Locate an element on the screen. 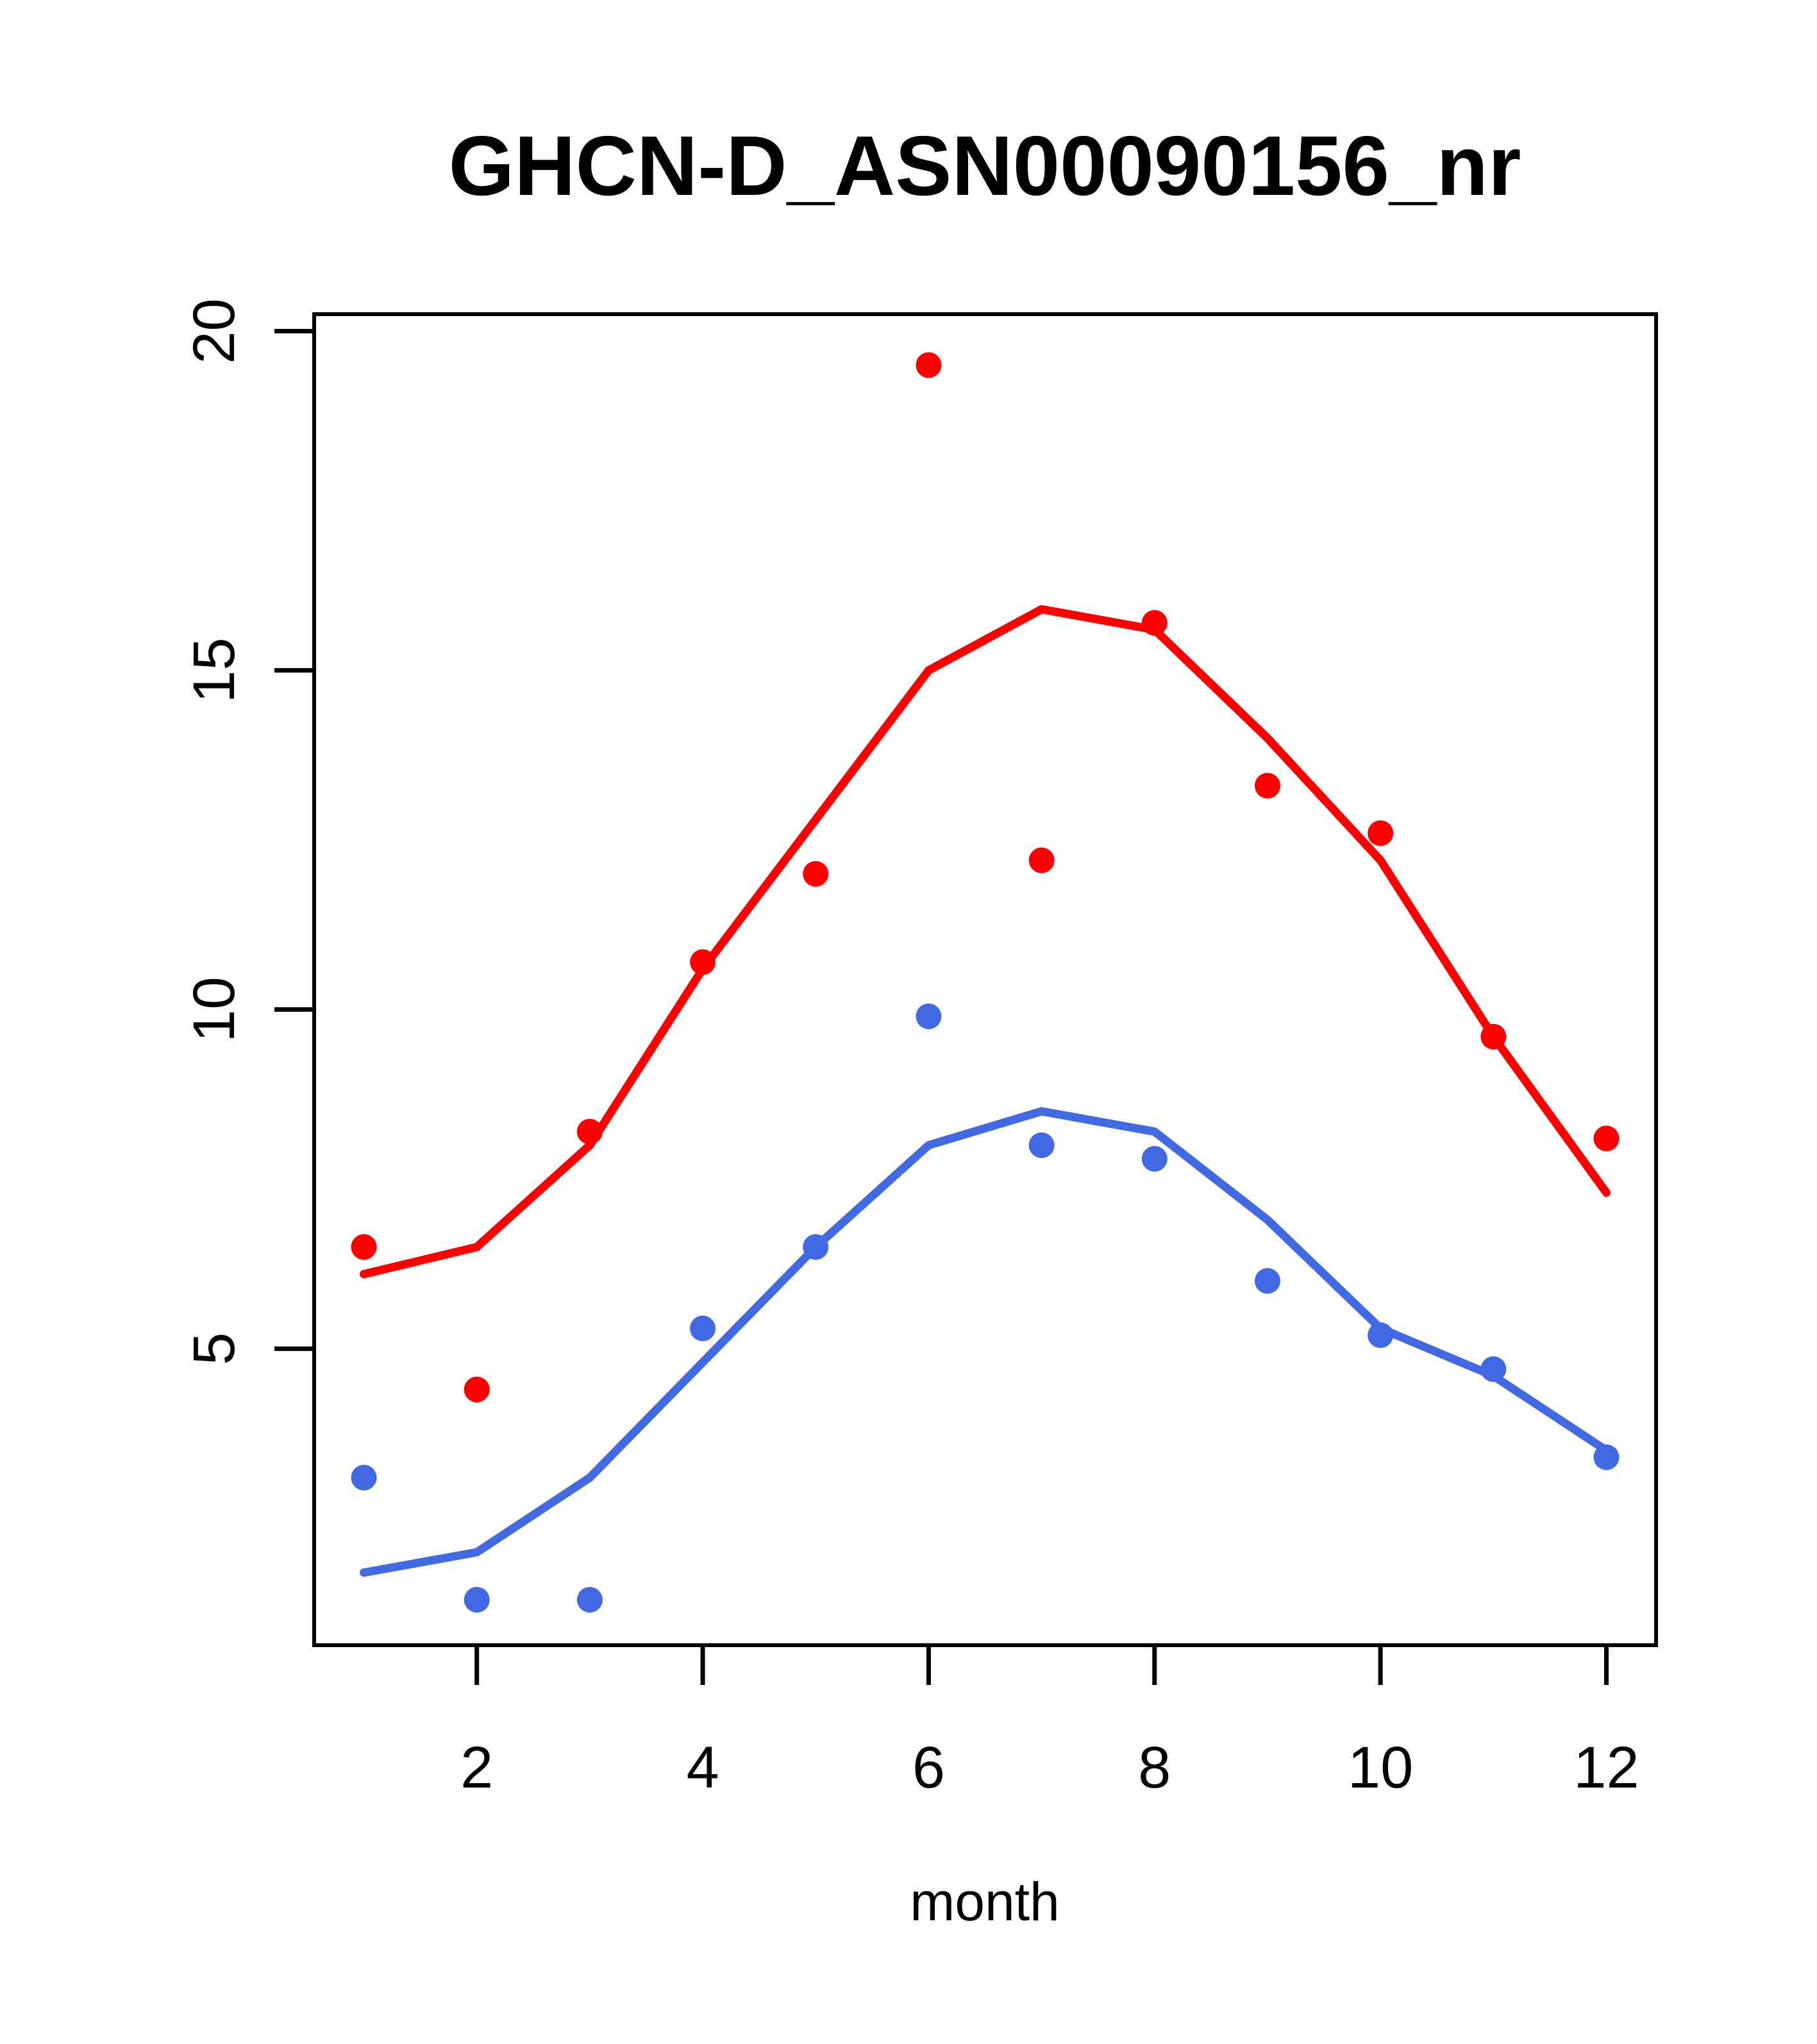 The image size is (1817, 2044). series-blue-points-m4 is located at coordinates (703, 1328).